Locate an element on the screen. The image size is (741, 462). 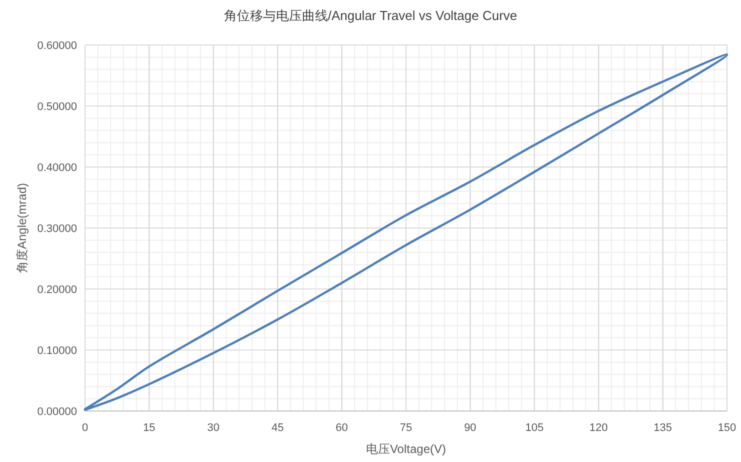
x-tick-label: 30 is located at coordinates (213, 428).